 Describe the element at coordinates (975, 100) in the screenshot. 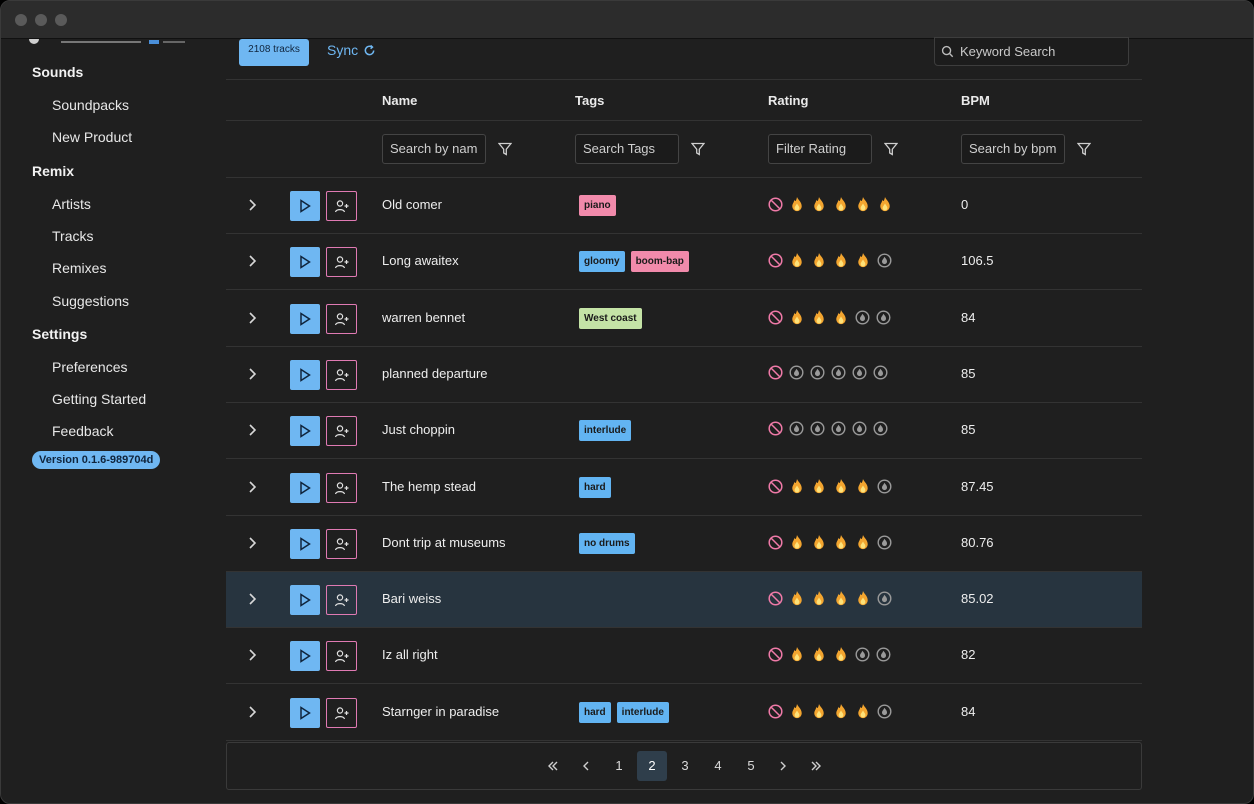

I see `column-header-bpm: BPM` at that location.